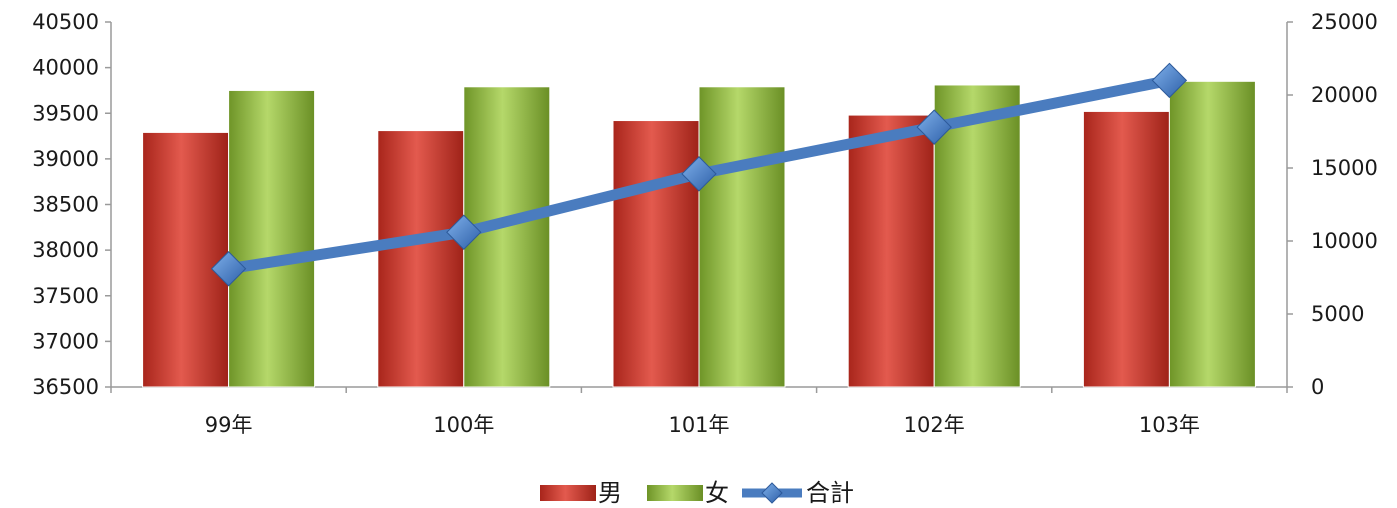 The image size is (1397, 508). Describe the element at coordinates (717, 493) in the screenshot. I see `legend-label-female: 女` at that location.